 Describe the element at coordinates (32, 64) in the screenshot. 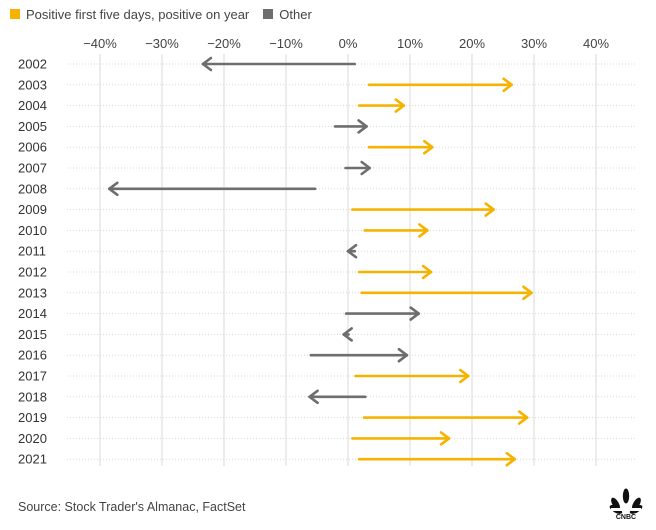

I see `y-tick-label: 2002` at that location.